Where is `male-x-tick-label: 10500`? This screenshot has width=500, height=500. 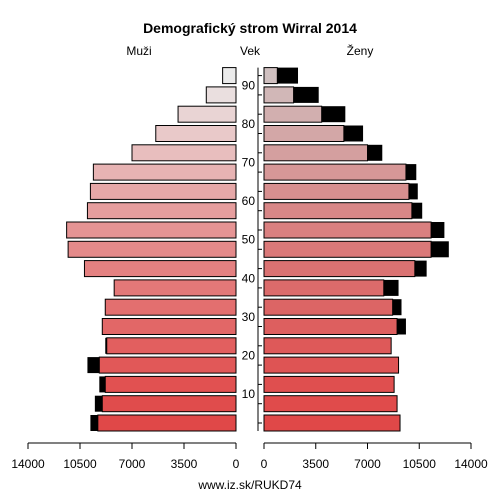
male-x-tick-label: 10500 is located at coordinates (80, 464).